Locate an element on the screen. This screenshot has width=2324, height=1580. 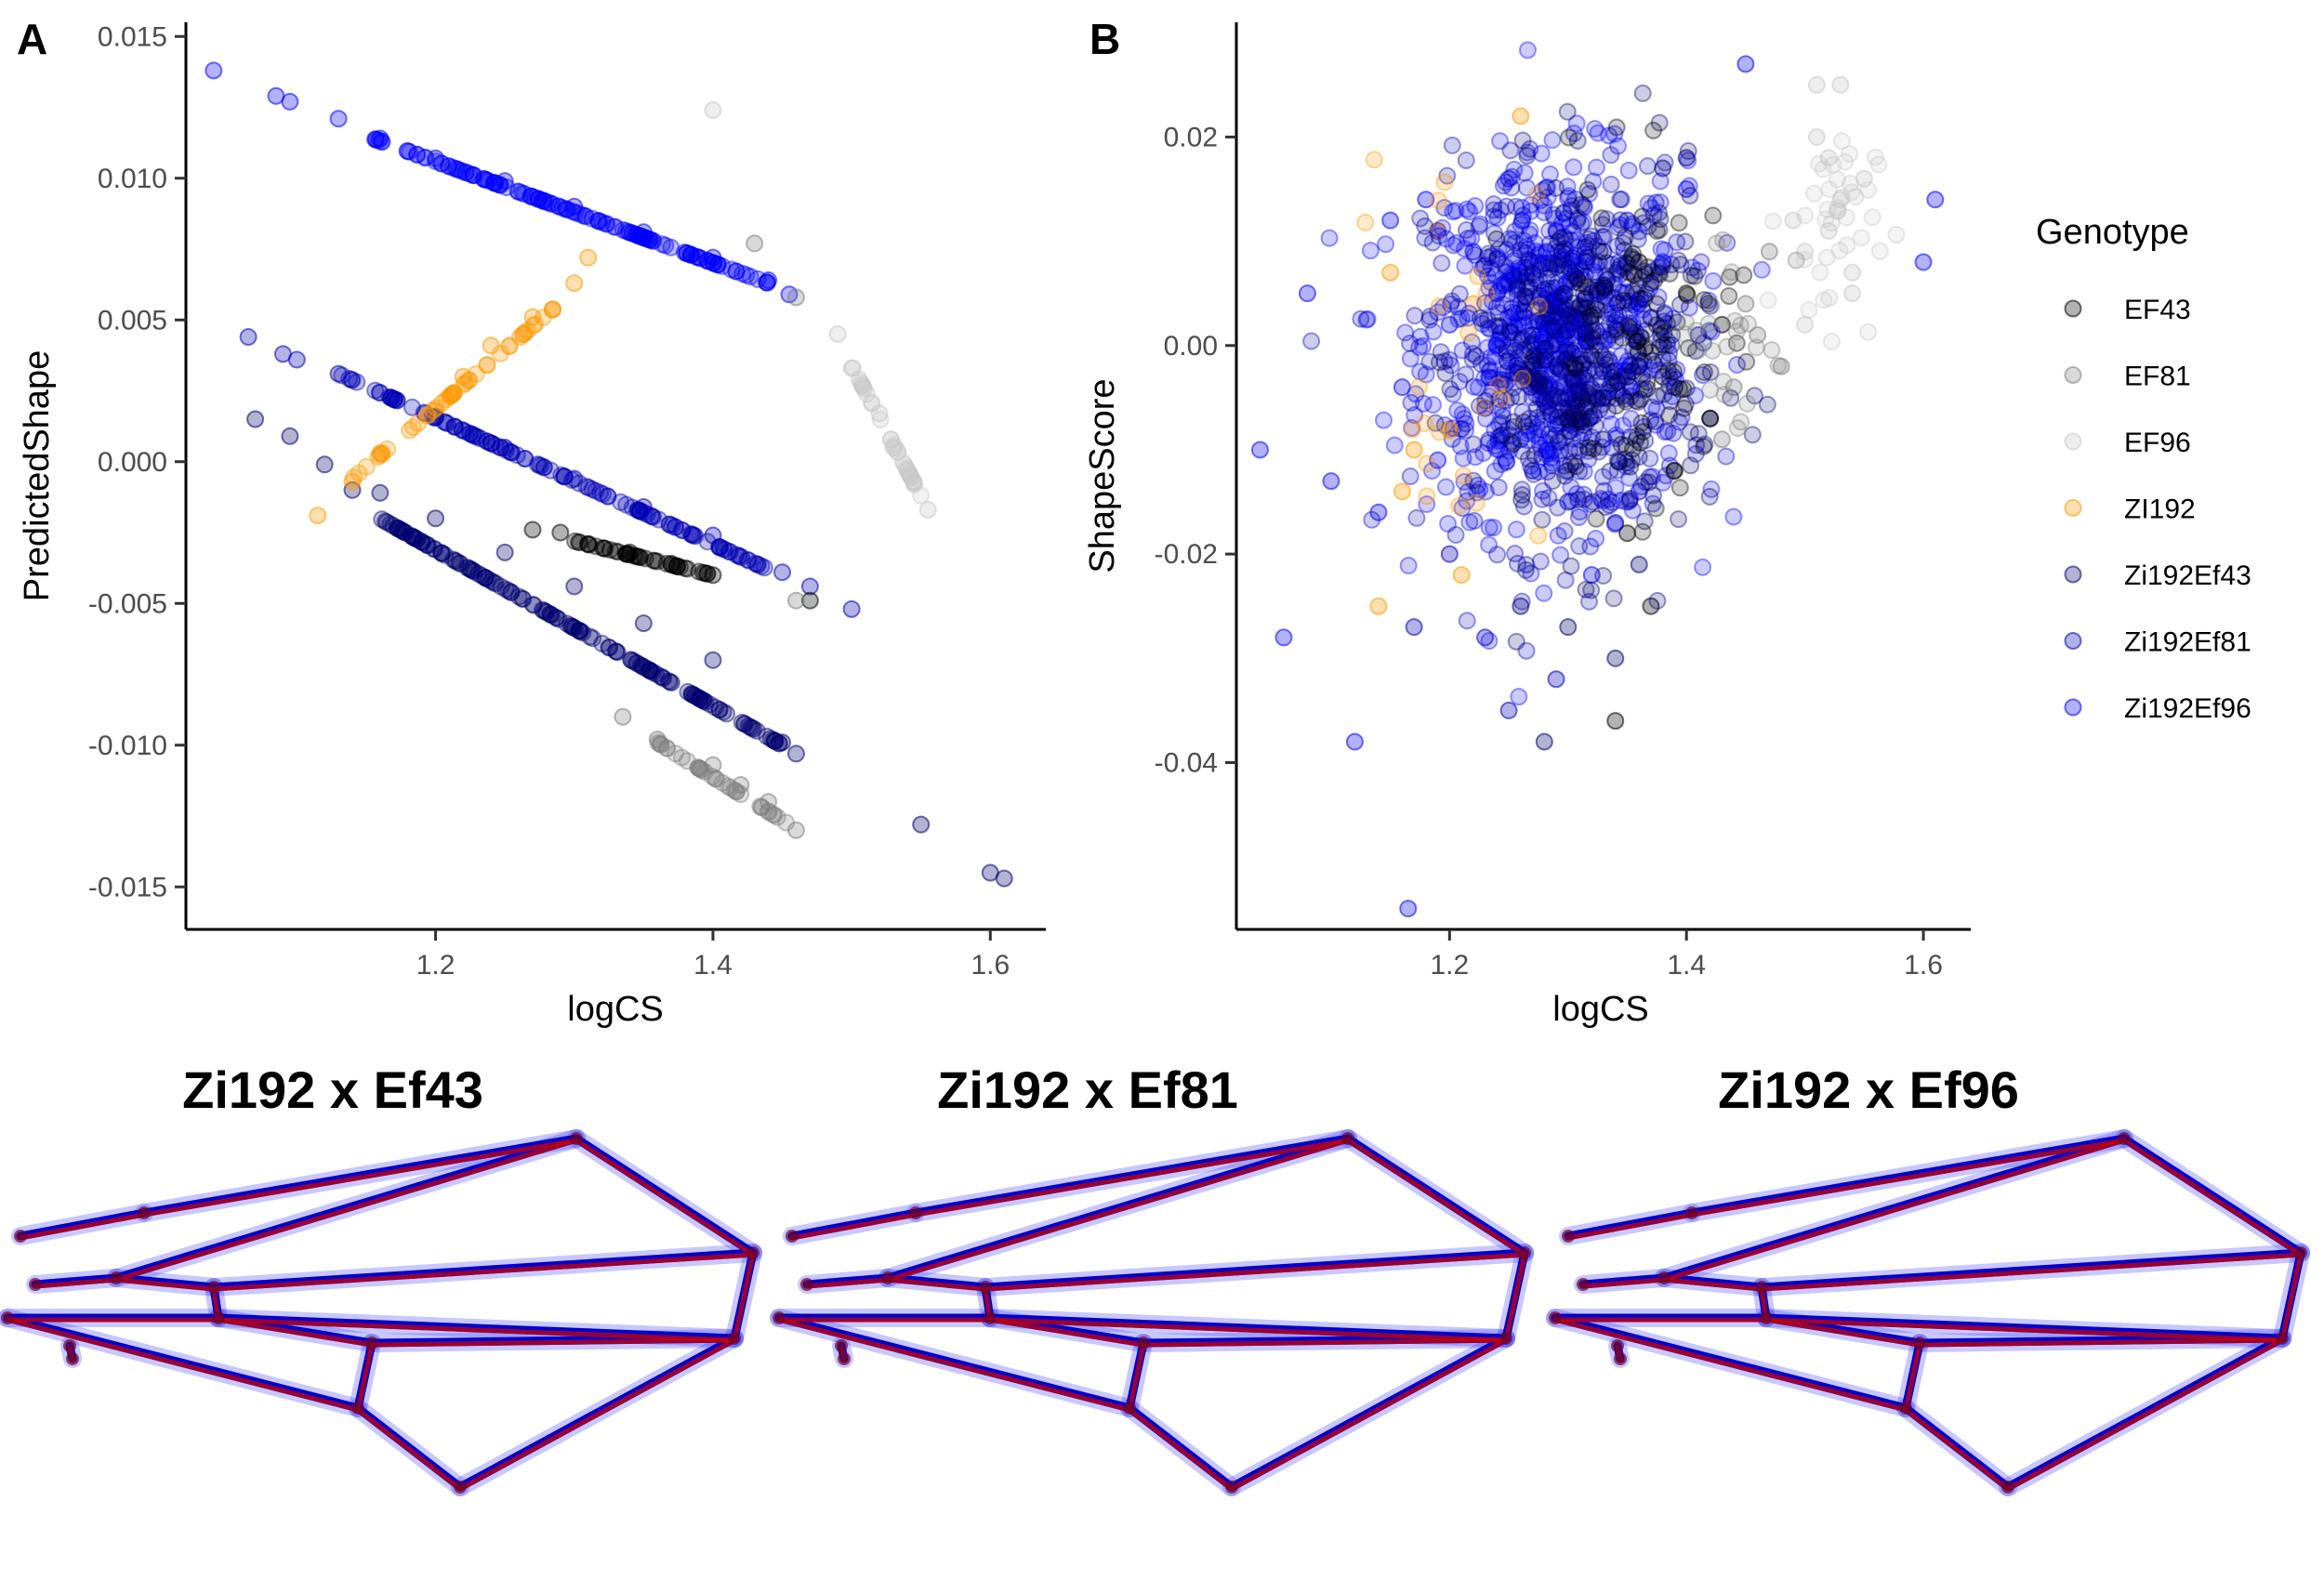
legend-label: EF81 is located at coordinates (2157, 377).